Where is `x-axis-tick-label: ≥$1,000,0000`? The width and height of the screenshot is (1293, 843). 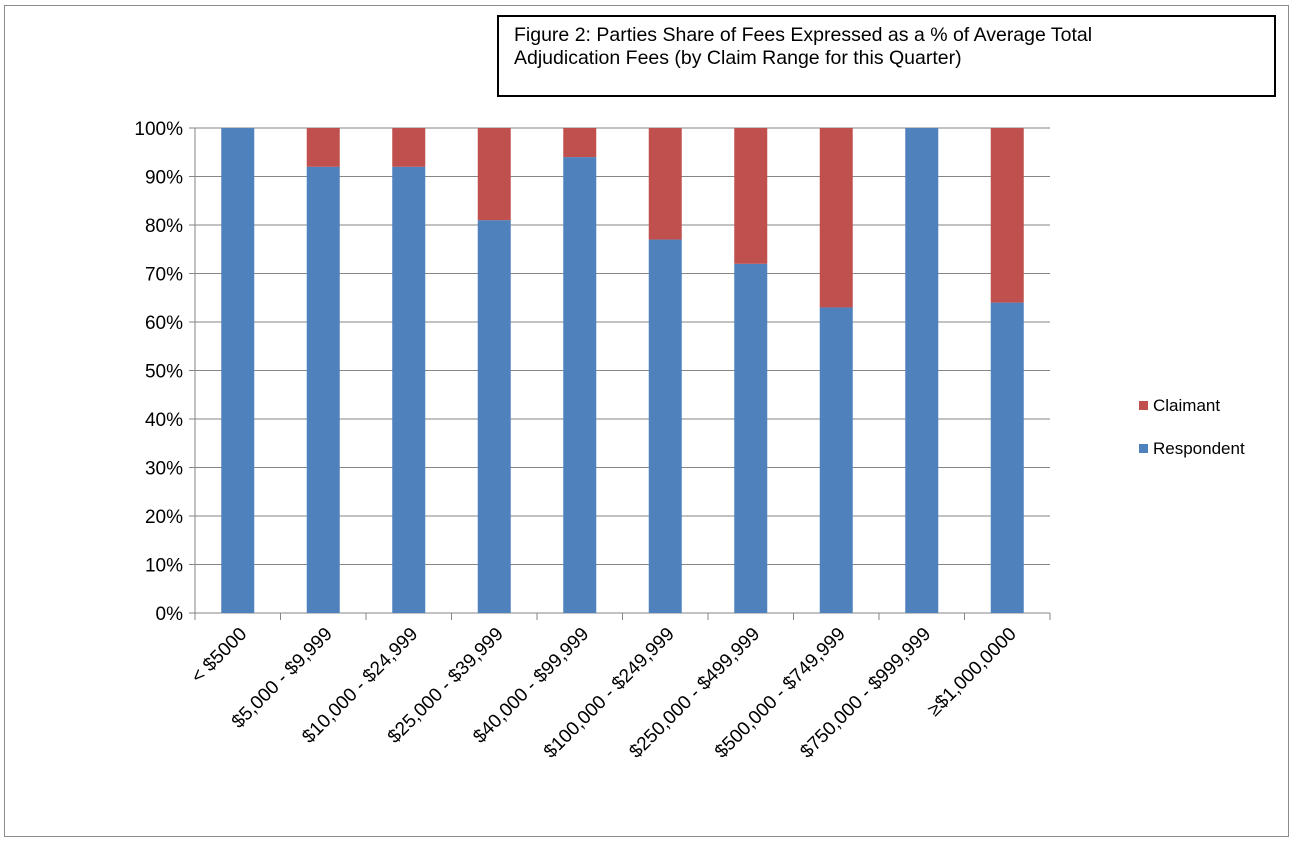
x-axis-tick-label: ≥$1,000,0000 is located at coordinates (972, 672).